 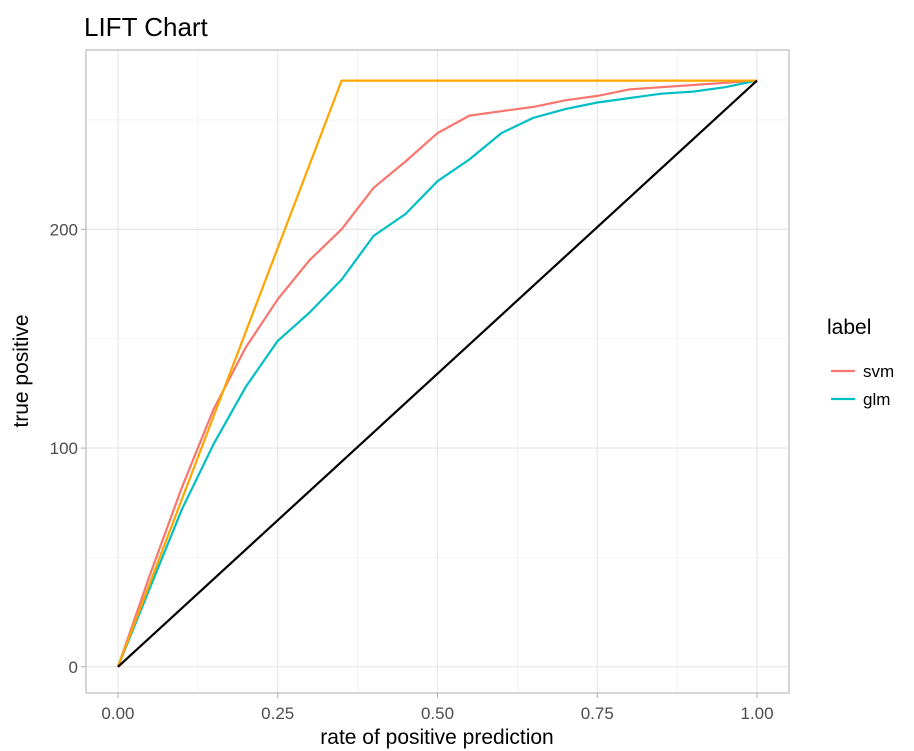 What do you see at coordinates (436, 737) in the screenshot?
I see `x-axis-title: rate of positive prediction` at bounding box center [436, 737].